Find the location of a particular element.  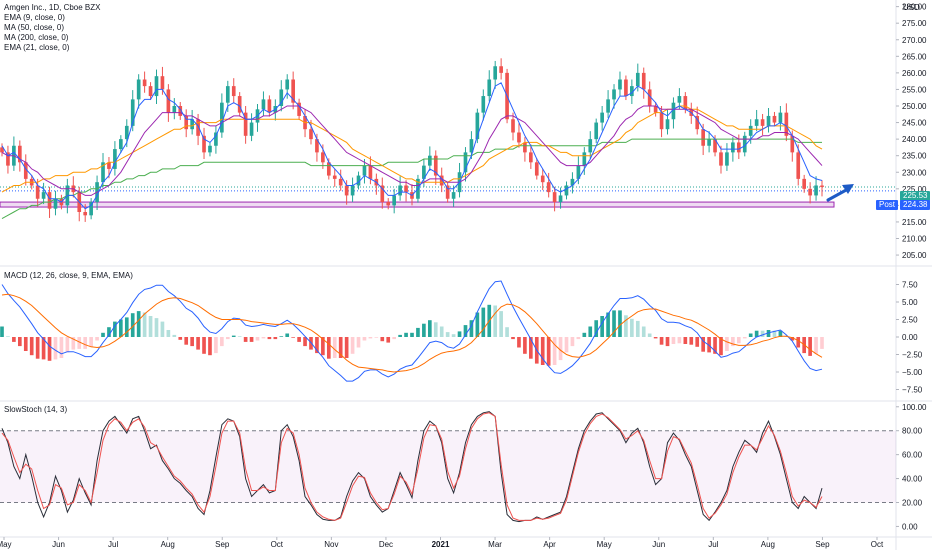

time-tick-label: Jun is located at coordinates (58, 544).